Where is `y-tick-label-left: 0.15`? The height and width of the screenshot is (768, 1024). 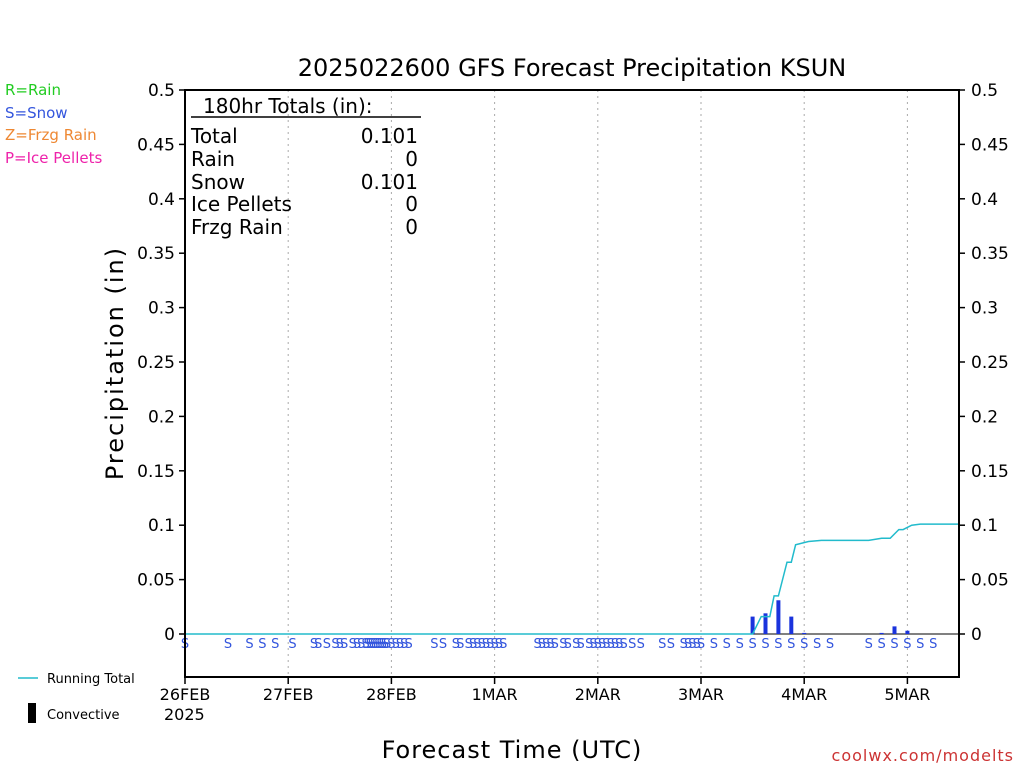
y-tick-label-left: 0.15 is located at coordinates (156, 472).